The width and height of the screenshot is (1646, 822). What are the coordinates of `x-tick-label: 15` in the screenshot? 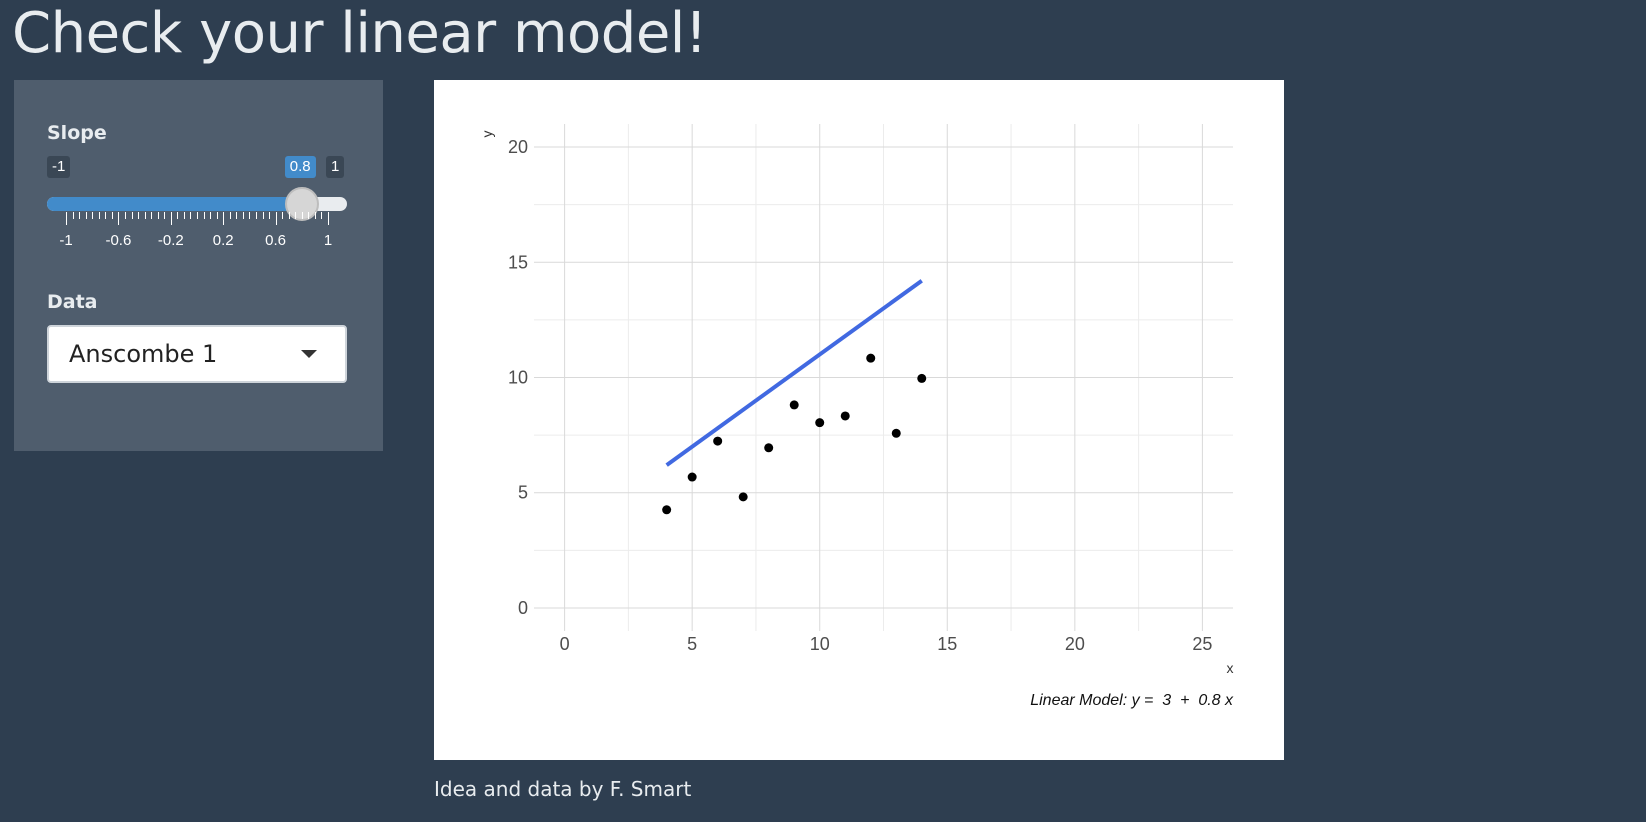 It's located at (947, 644).